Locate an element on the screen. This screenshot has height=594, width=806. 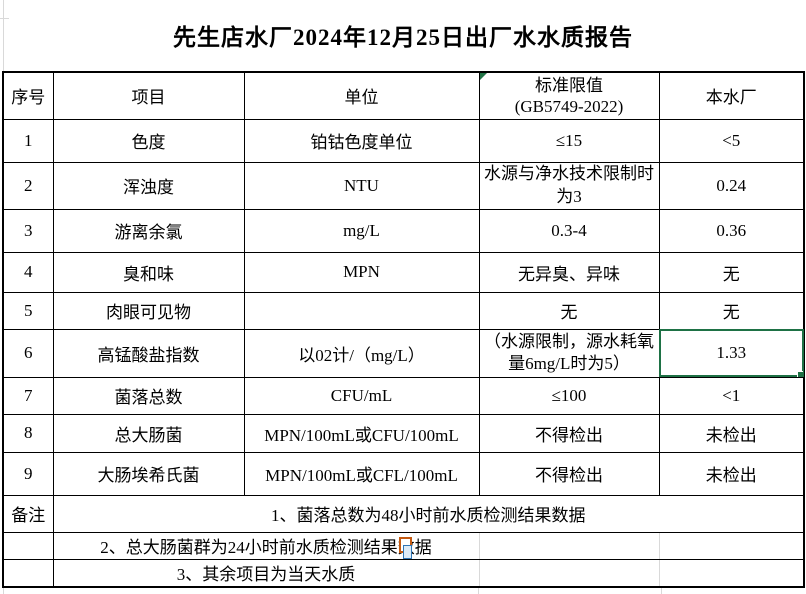
cell-value: <5 is located at coordinates (731, 140).